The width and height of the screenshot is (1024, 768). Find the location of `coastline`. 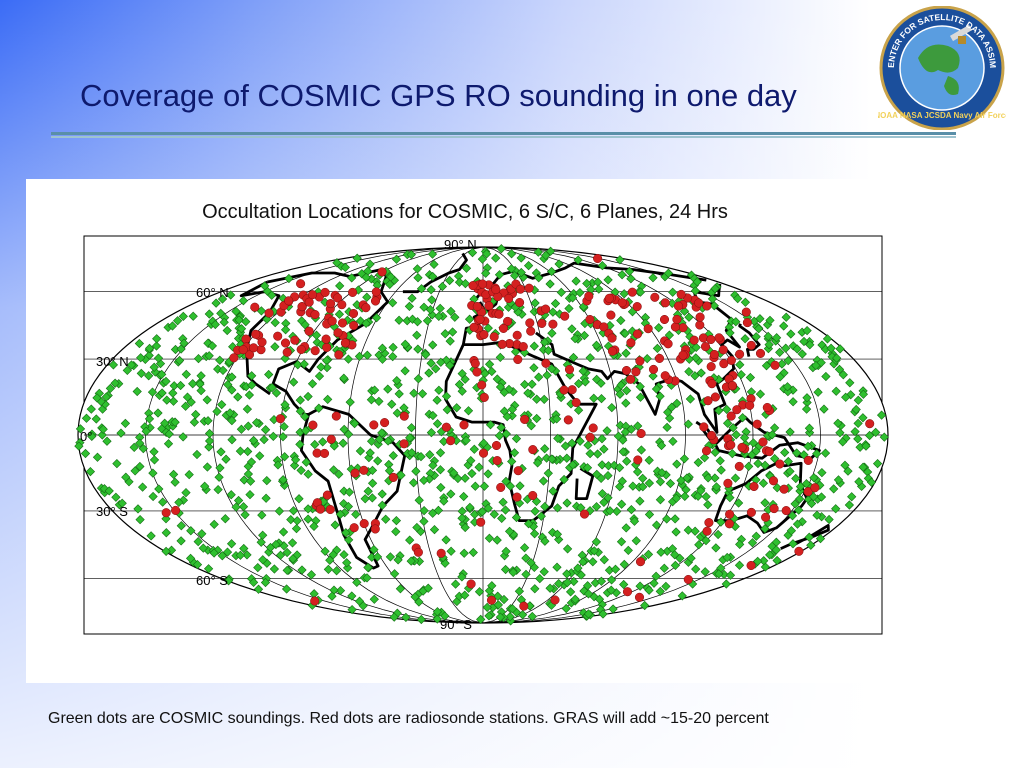

coastline is located at coordinates (749, 340).